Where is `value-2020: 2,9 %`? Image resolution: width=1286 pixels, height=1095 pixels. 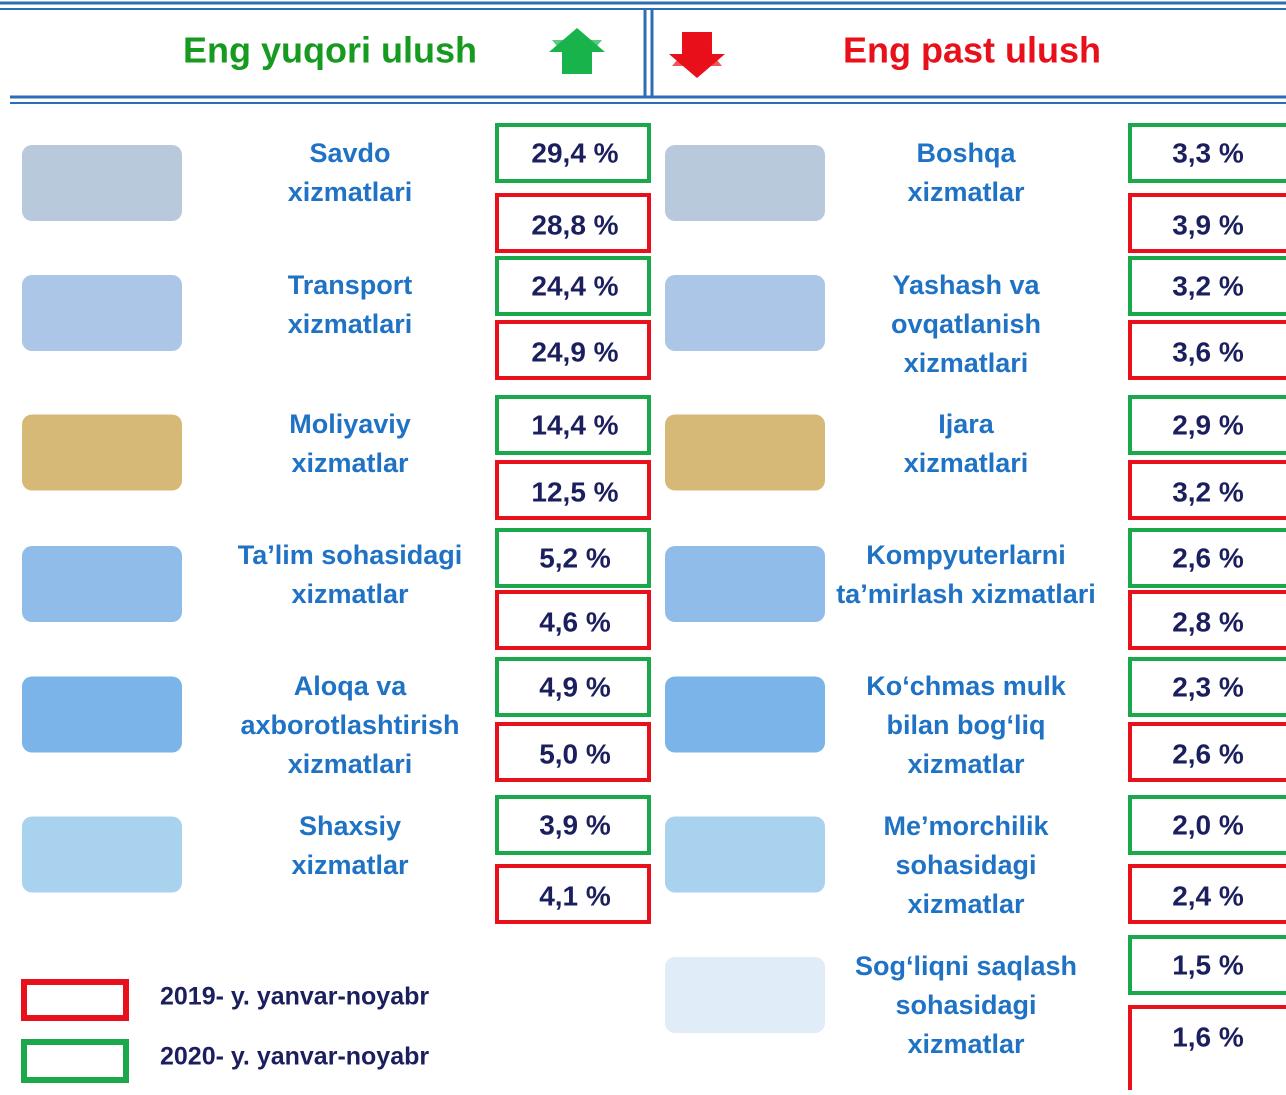
value-2020: 2,9 % is located at coordinates (1208, 424).